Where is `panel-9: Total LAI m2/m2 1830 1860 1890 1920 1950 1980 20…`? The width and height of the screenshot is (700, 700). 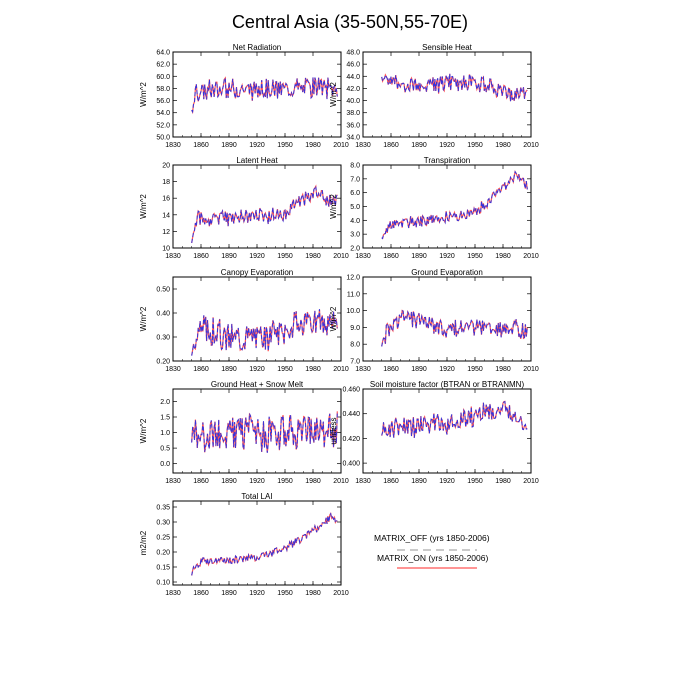
panel-9: Total LAI m2/m2 1830 1860 1890 1920 1950 1980 20… is located at coordinates (244, 544).